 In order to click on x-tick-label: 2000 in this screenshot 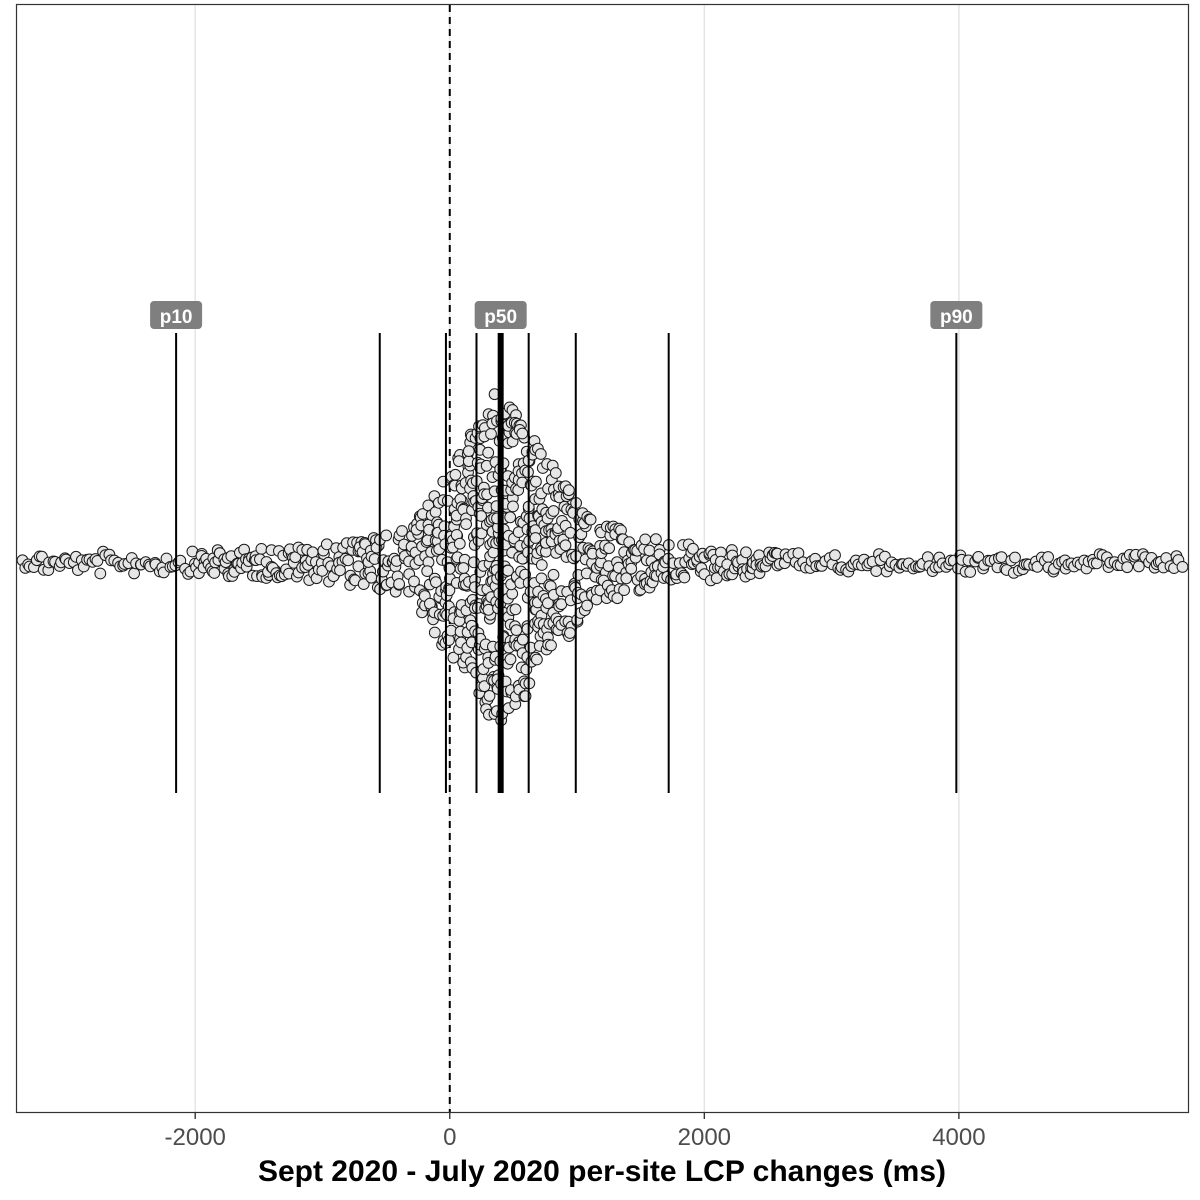, I will do `click(704, 1137)`.